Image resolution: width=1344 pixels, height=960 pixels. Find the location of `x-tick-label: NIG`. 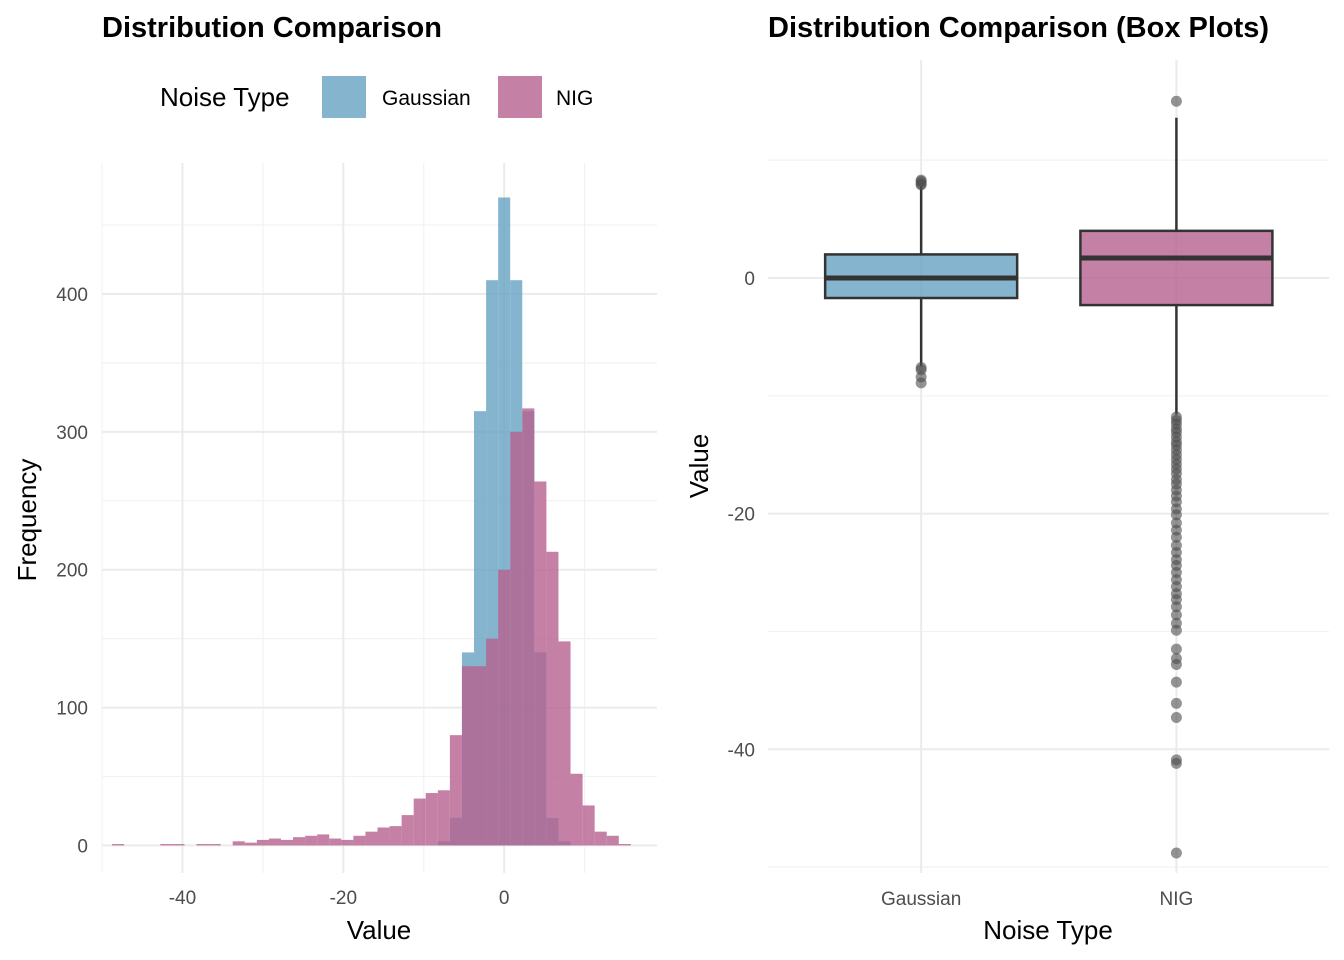

x-tick-label: NIG is located at coordinates (1177, 899).